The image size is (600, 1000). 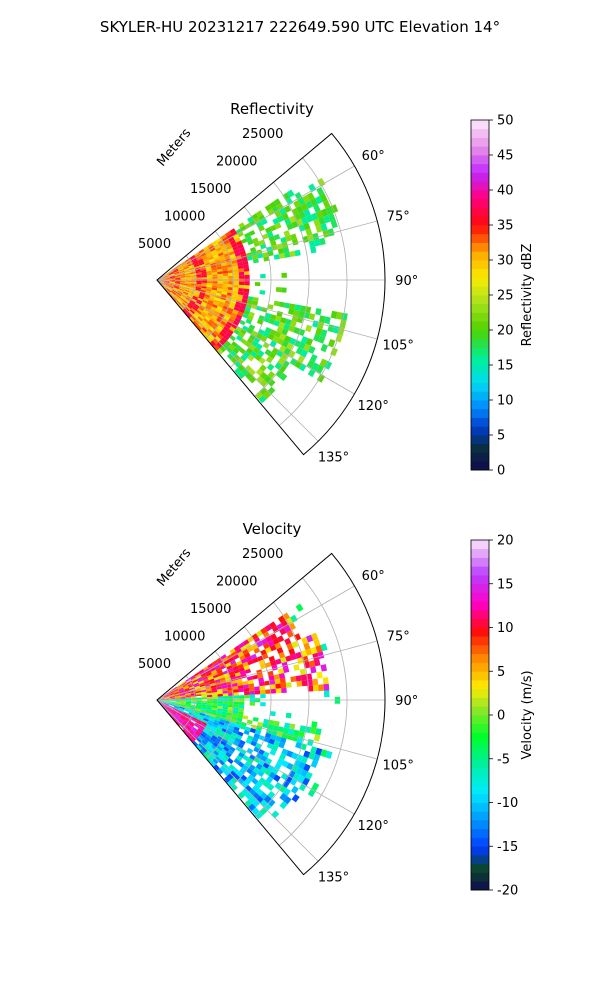 I want to click on velocity-field, so click(x=249, y=711).